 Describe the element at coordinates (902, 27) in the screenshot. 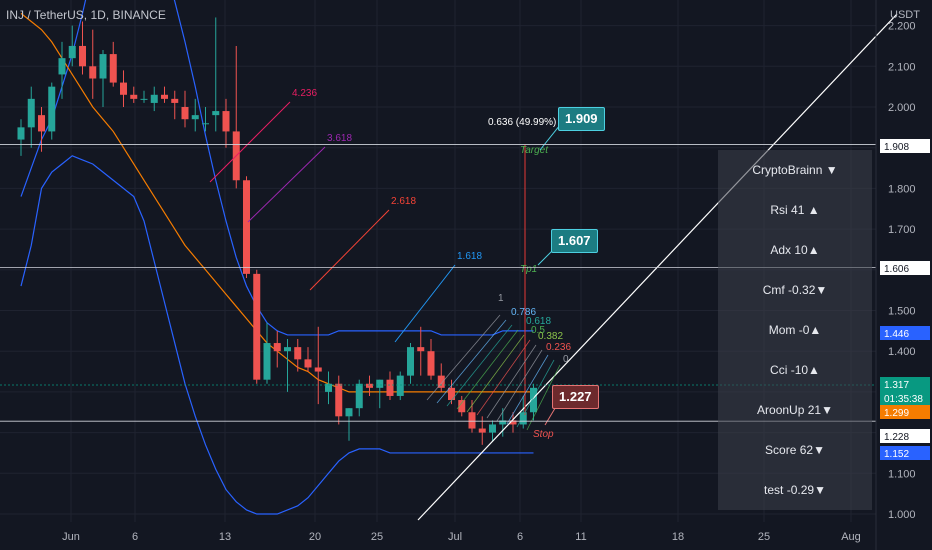

I see `price-tick-label: 2.200` at that location.